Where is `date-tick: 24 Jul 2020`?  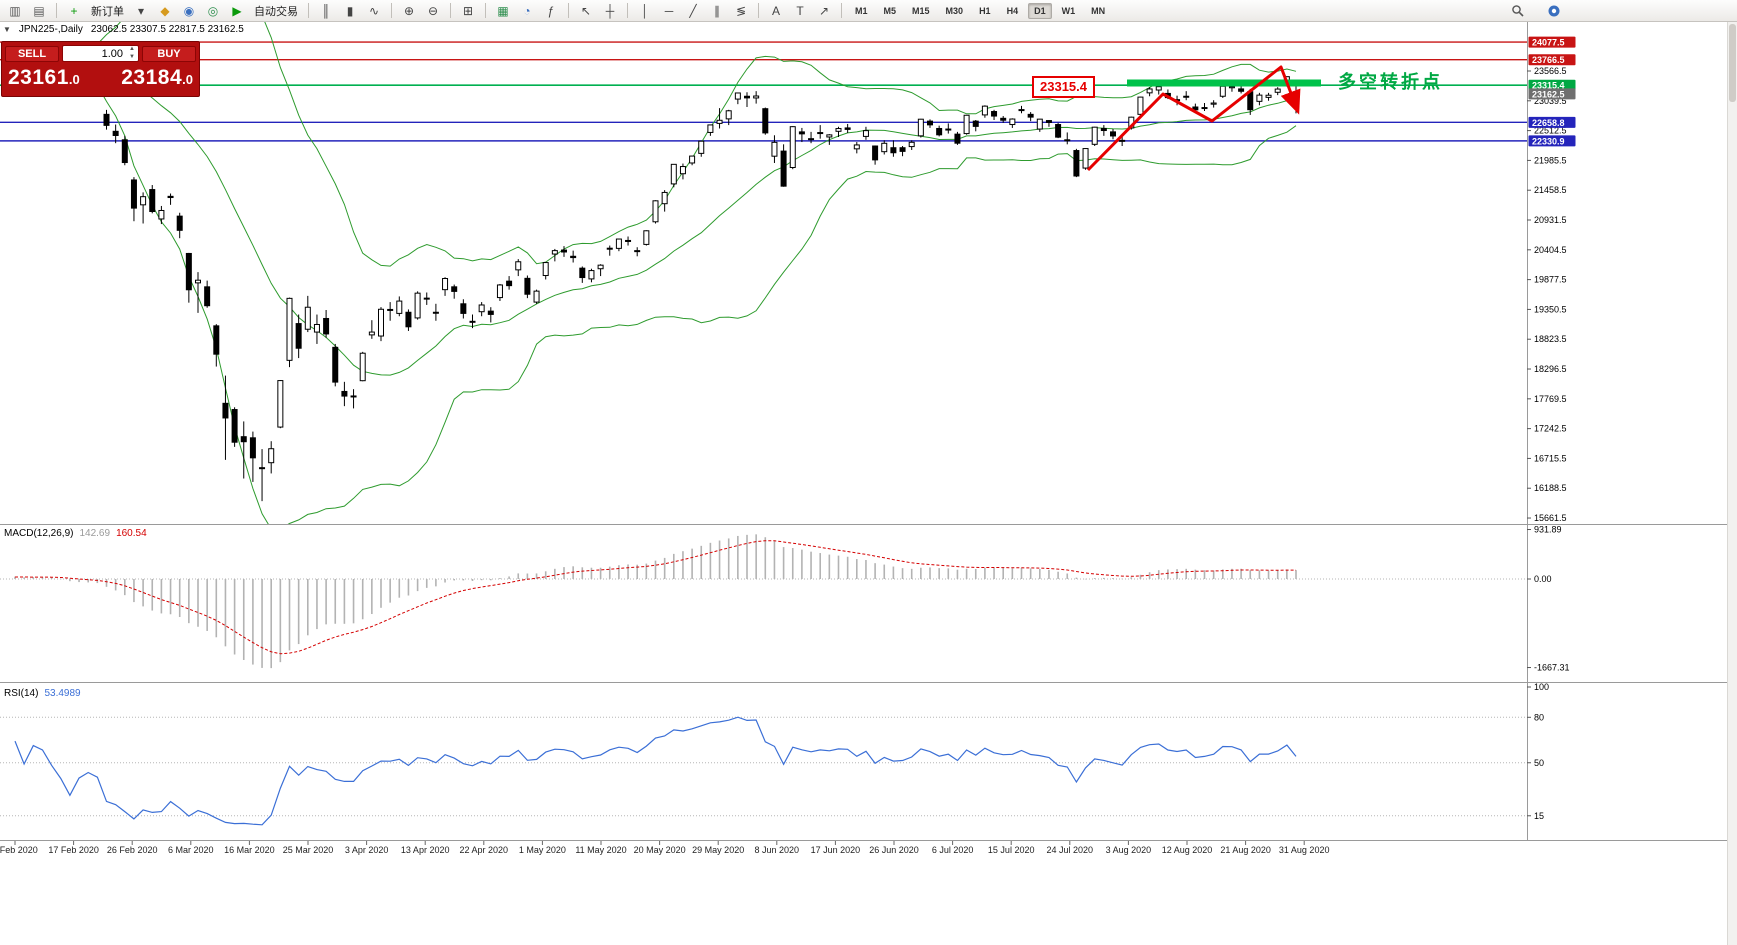 date-tick: 24 Jul 2020 is located at coordinates (1070, 850).